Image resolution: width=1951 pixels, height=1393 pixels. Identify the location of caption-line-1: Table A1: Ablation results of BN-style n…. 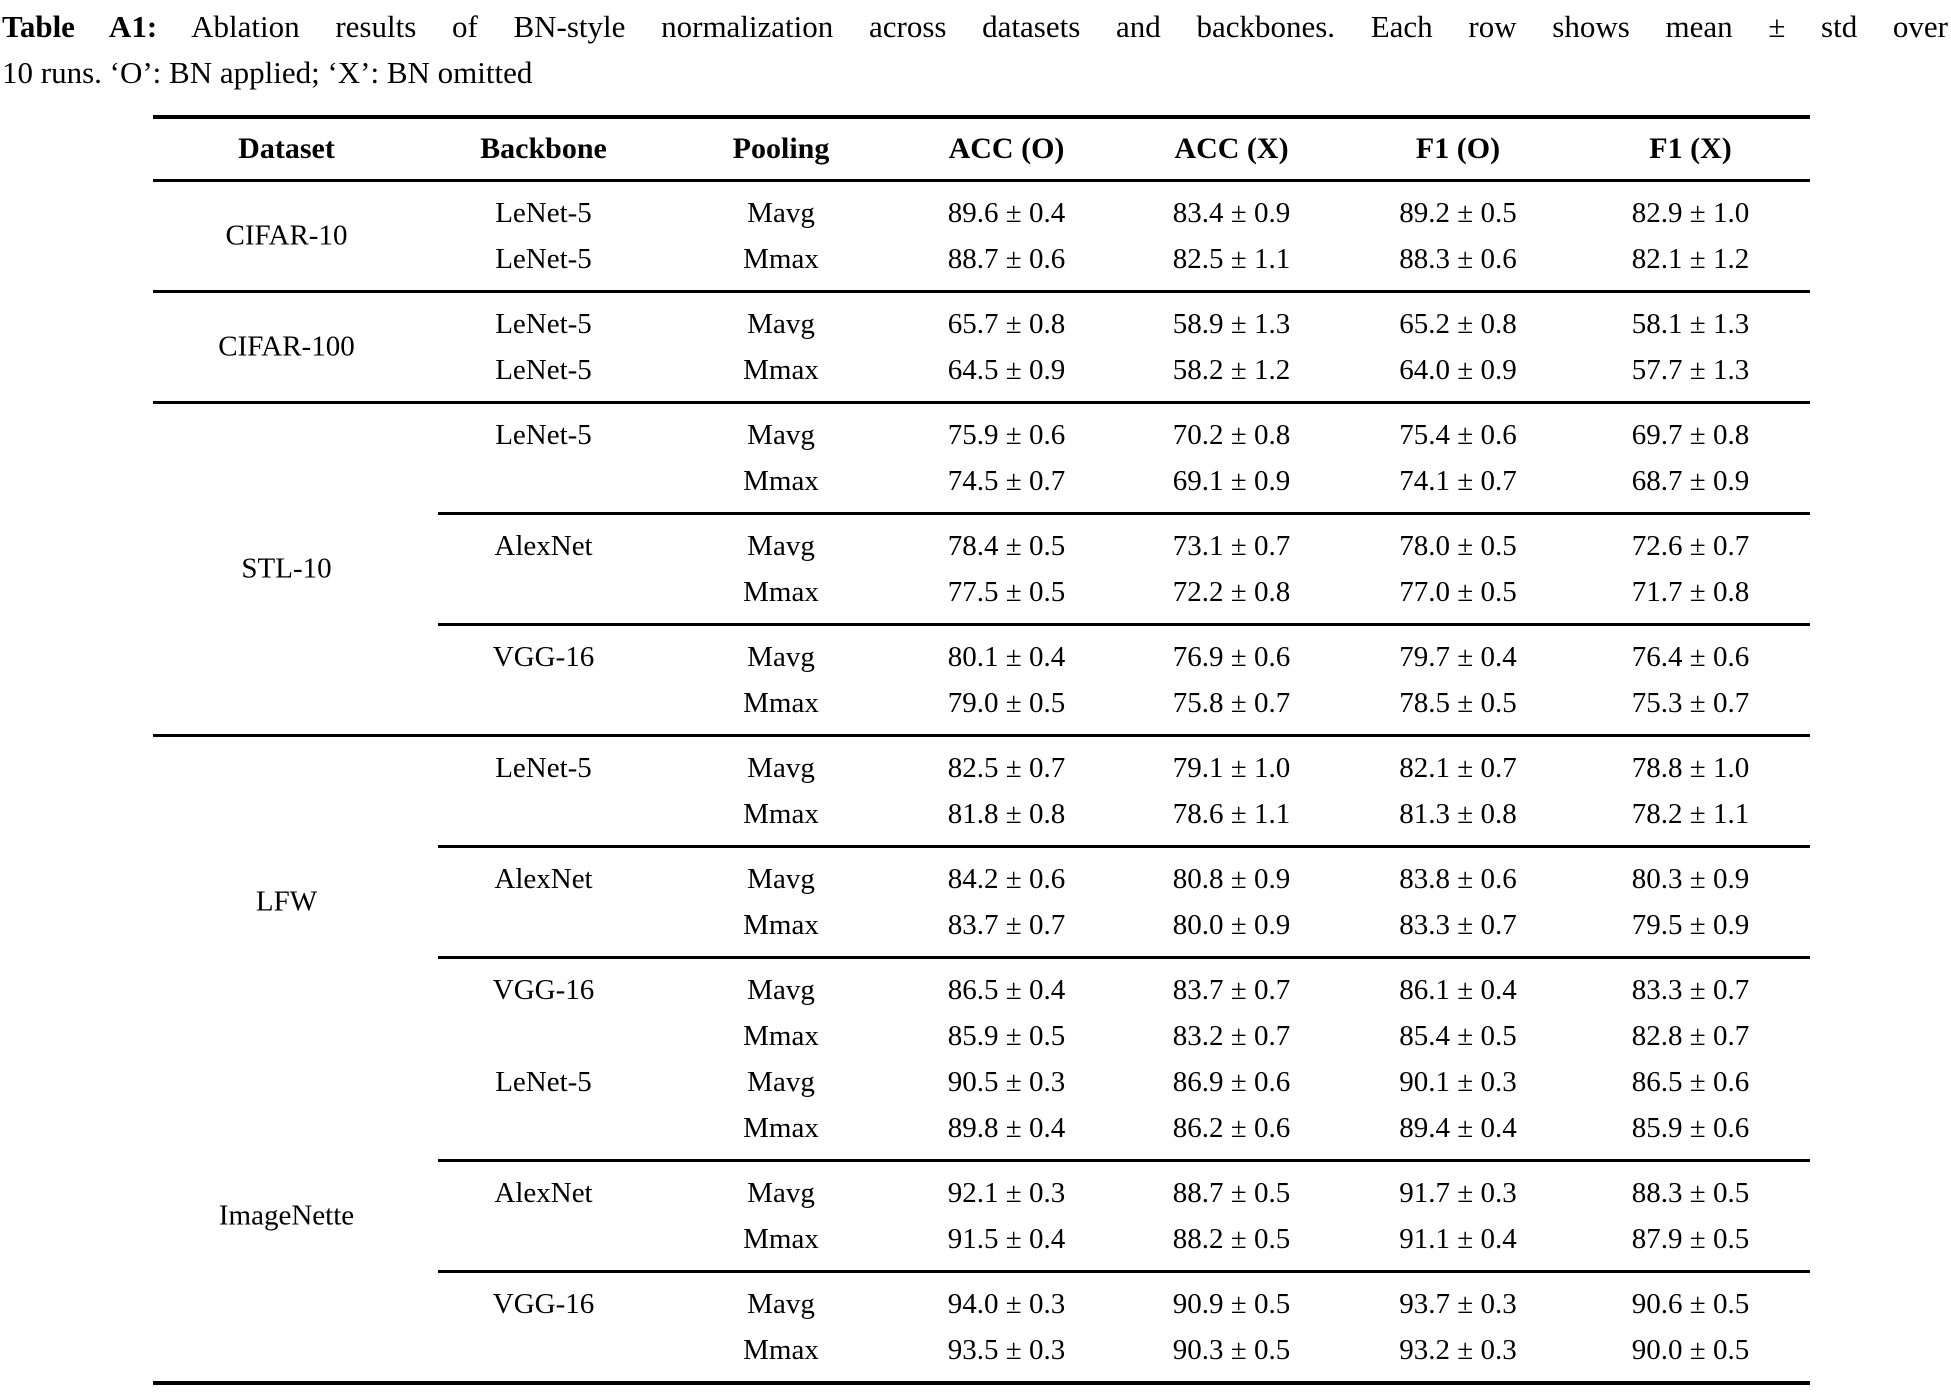
(975, 27).